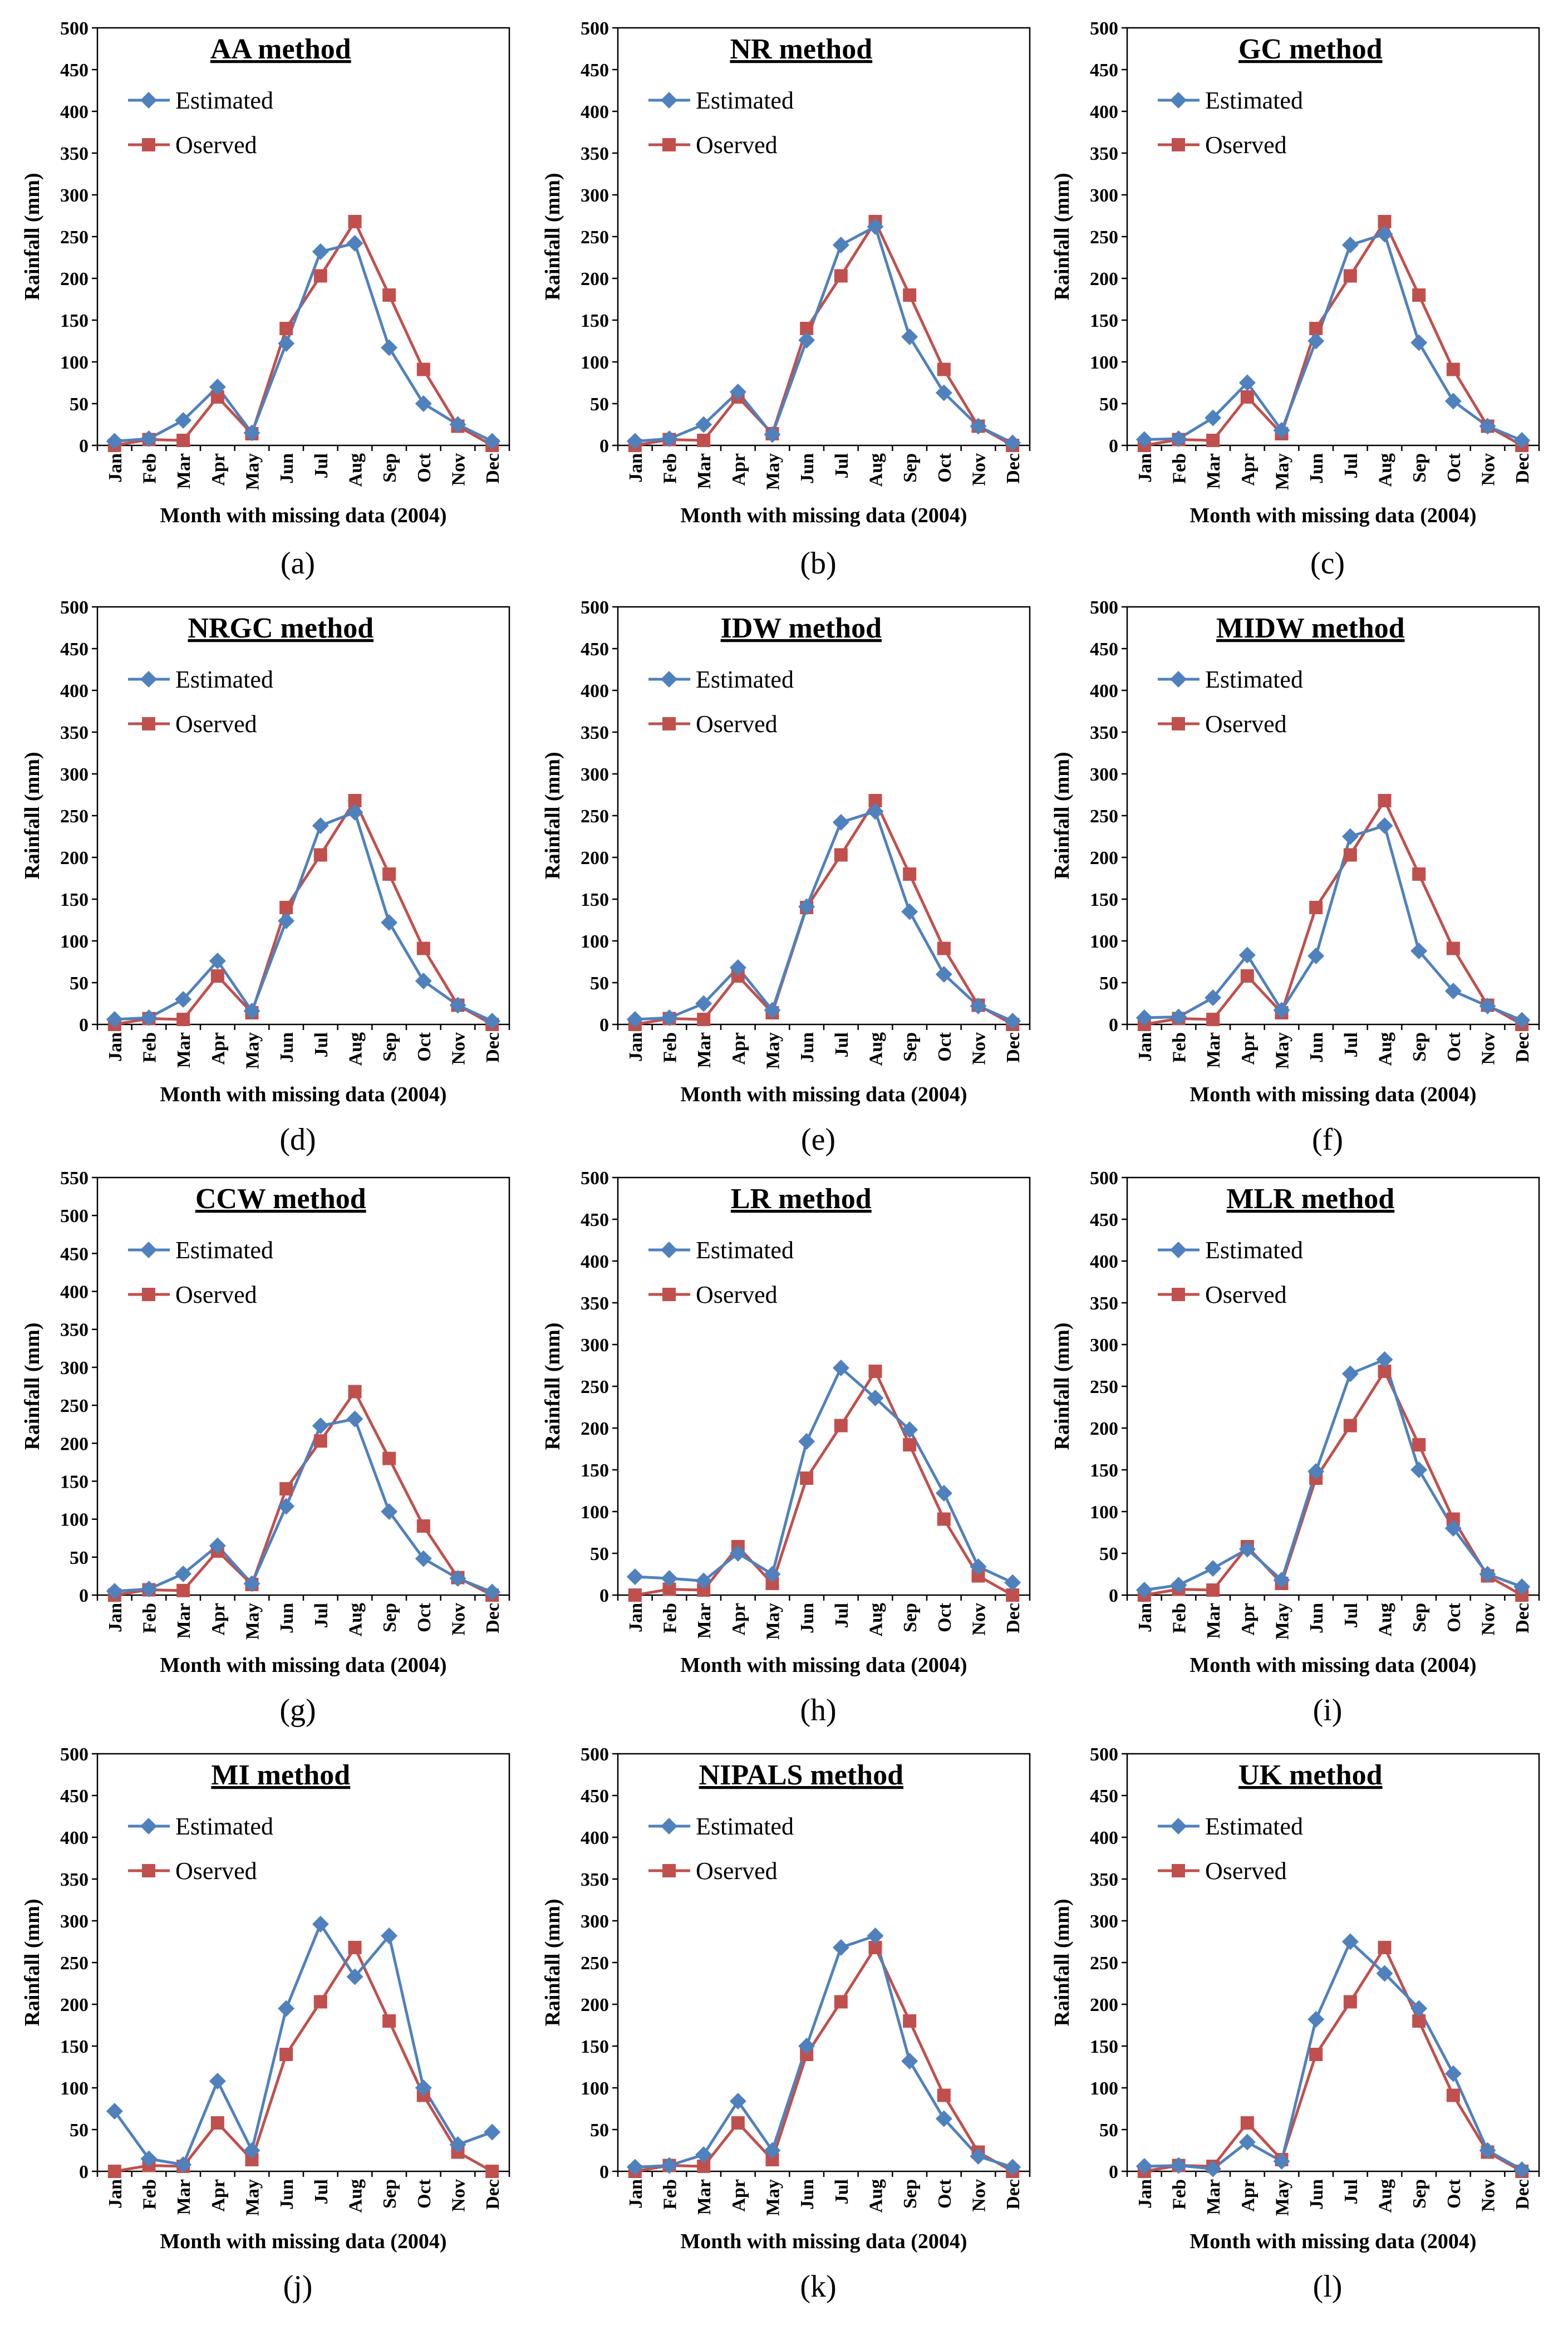 The height and width of the screenshot is (2325, 1568). I want to click on plot-frame, so click(303, 237).